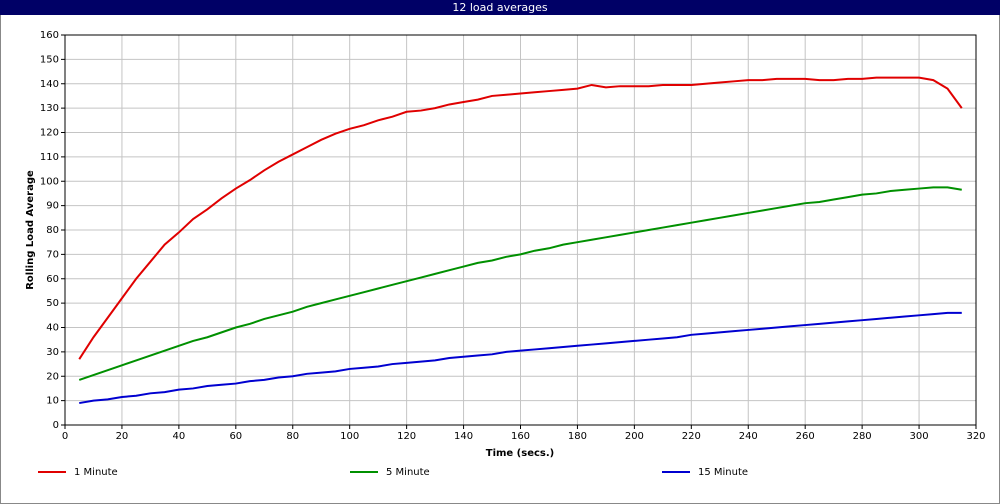 Image resolution: width=1000 pixels, height=504 pixels. I want to click on y-tick-label: 50, so click(52, 303).